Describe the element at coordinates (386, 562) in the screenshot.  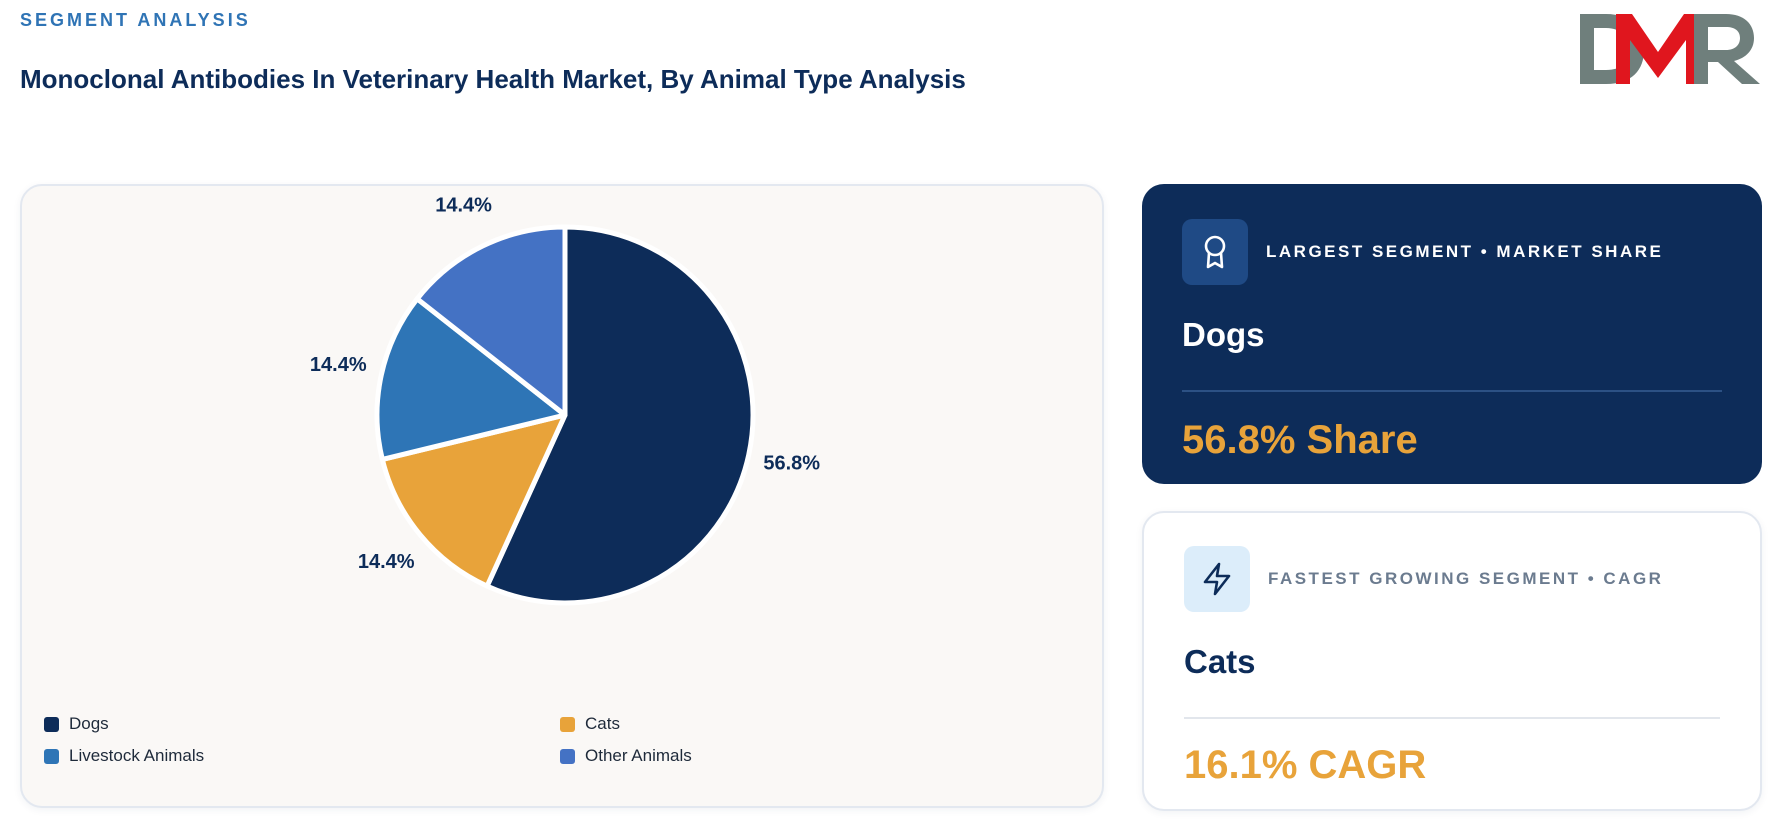
I see `pie-label-cats: 14.4%` at that location.